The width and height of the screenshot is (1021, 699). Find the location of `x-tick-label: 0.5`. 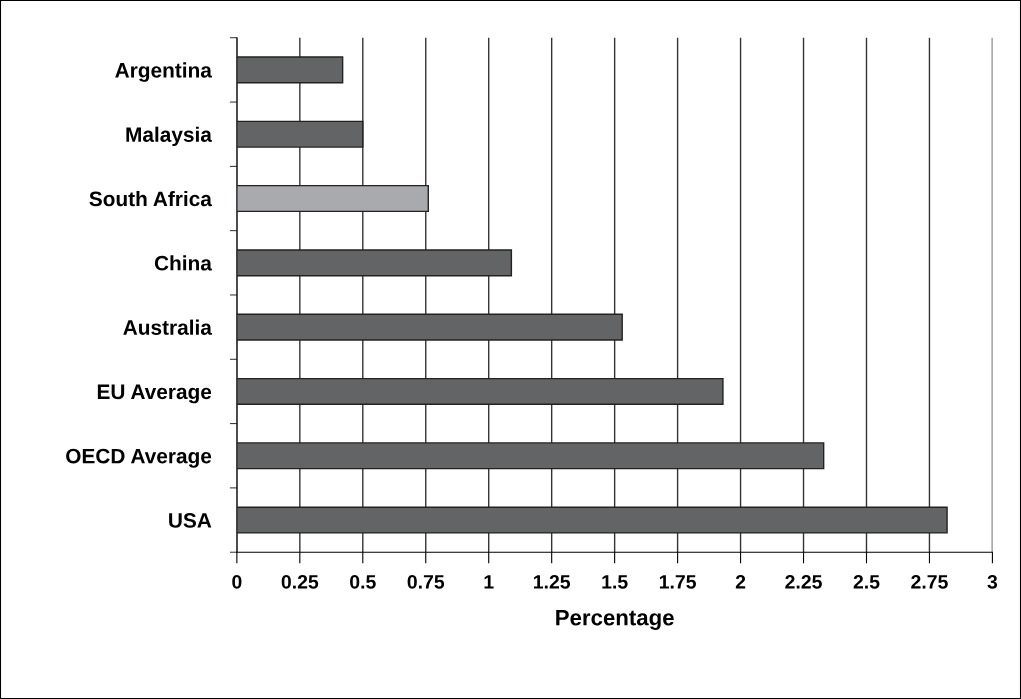

x-tick-label: 0.5 is located at coordinates (363, 581).